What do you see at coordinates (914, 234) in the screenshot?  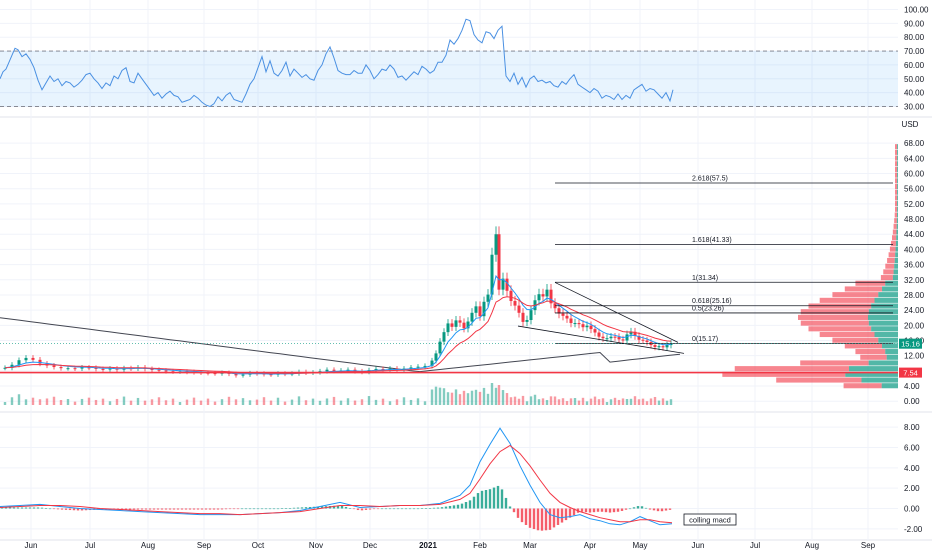 I see `price-tick-label: 44.00` at bounding box center [914, 234].